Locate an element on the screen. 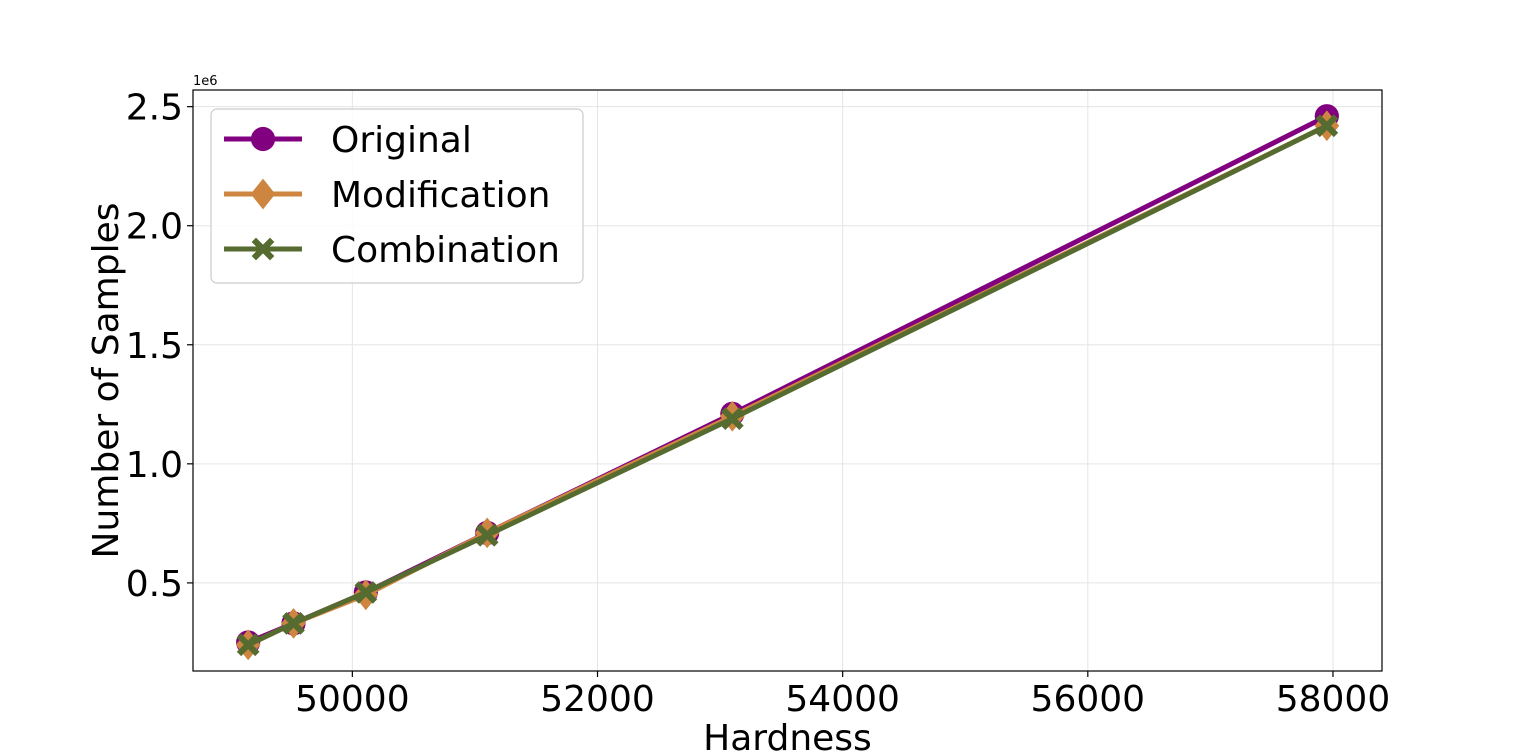  x-tick-label: 58000 is located at coordinates (1333, 699).